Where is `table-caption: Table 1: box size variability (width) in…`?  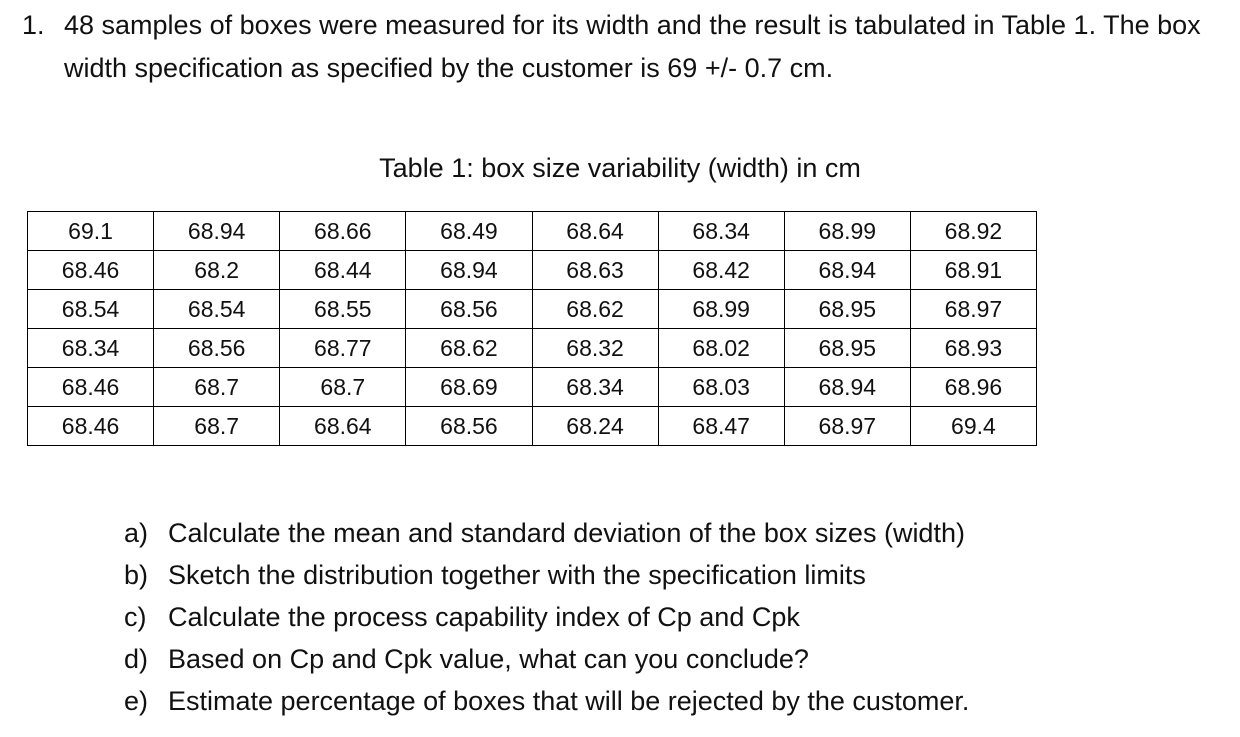
table-caption: Table 1: box size variability (width) in… is located at coordinates (620, 168).